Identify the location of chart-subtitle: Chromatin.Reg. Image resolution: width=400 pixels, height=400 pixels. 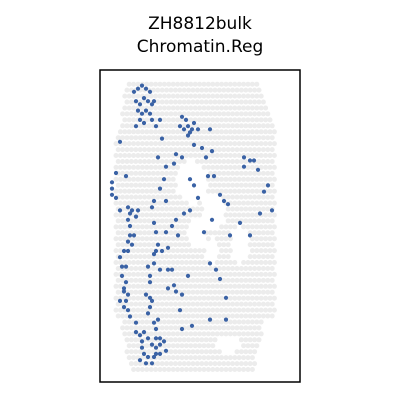
(200, 47).